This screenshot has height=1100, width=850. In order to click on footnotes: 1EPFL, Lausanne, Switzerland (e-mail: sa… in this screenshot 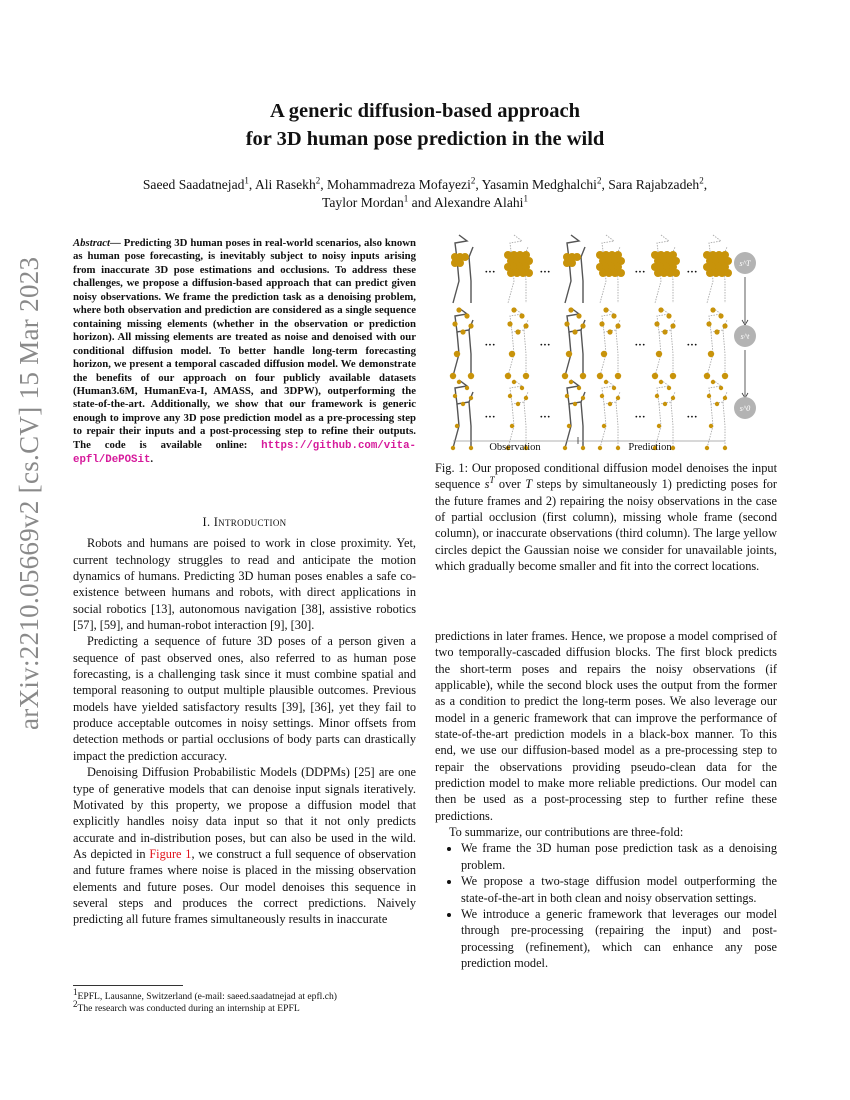, I will do `click(244, 1000)`.